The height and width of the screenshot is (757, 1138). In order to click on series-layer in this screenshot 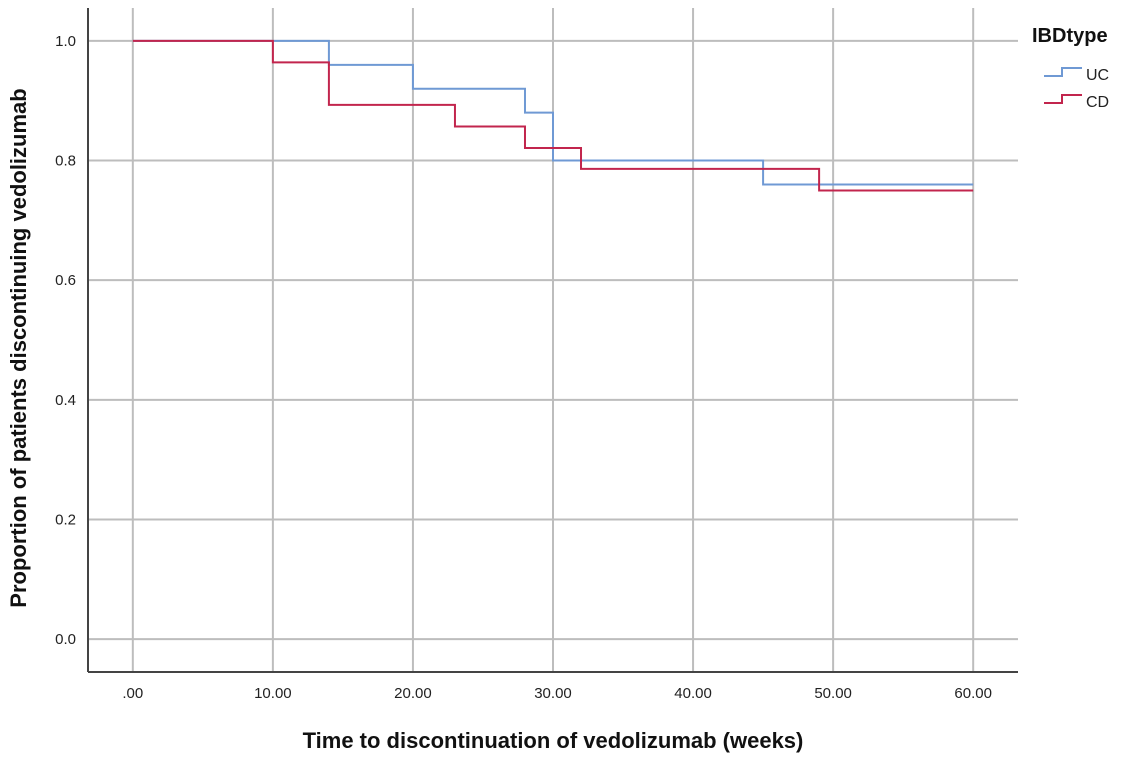, I will do `click(553, 115)`.